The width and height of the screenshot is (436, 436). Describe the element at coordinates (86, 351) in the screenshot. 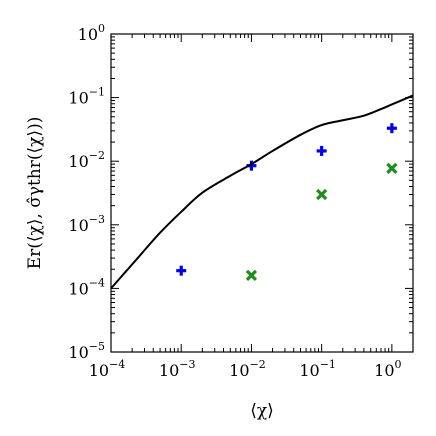

I see `y-tick-label: 10⁻⁵` at that location.